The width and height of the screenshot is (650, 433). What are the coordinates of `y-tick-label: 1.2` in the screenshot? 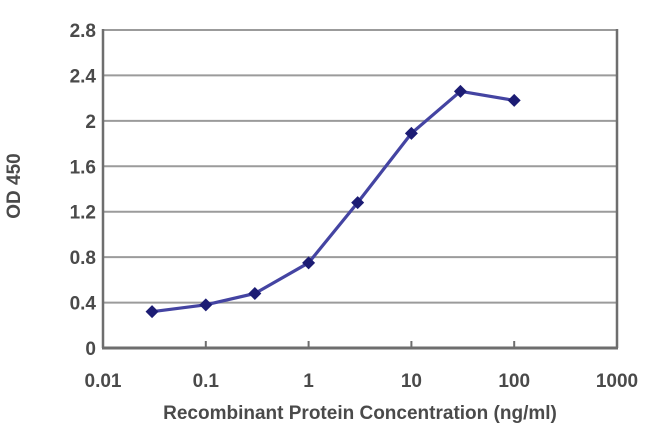 It's located at (83, 213).